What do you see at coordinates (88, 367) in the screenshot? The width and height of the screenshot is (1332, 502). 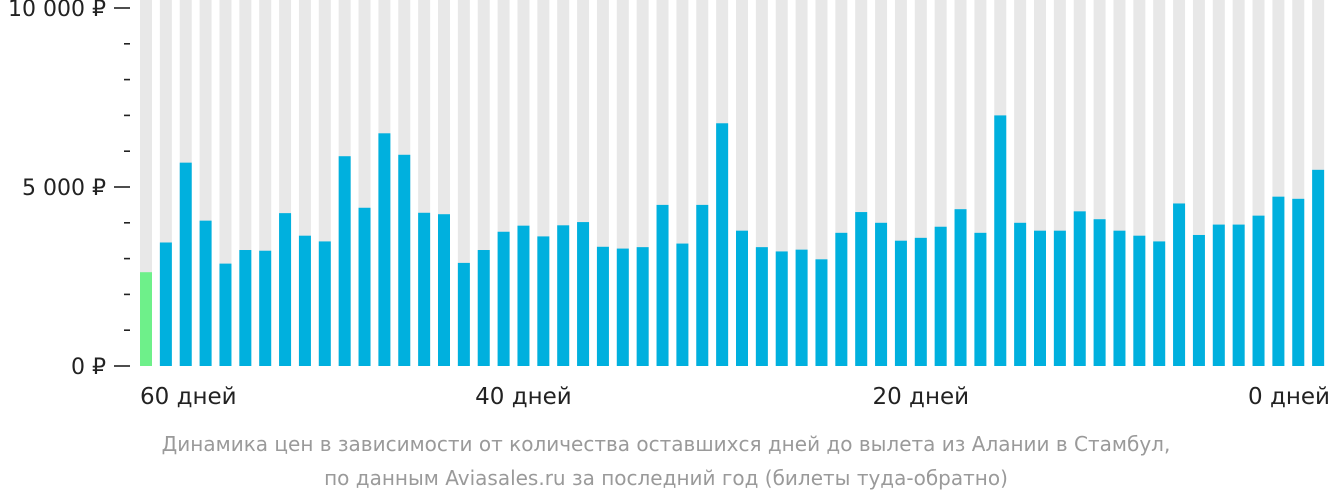 I see `y-tick-label: 0 ₽` at bounding box center [88, 367].